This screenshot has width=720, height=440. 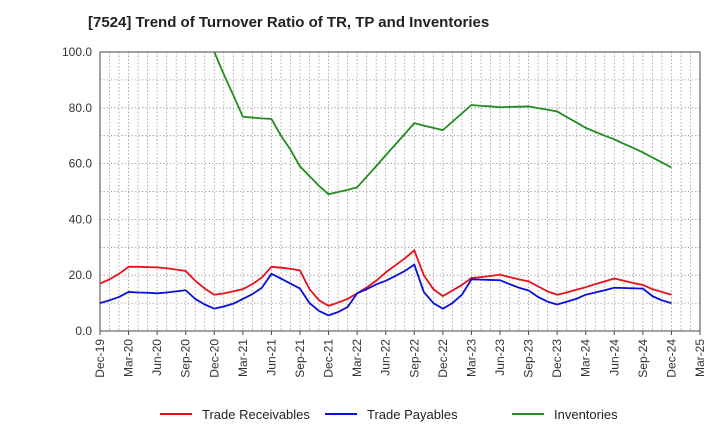 I want to click on legend-label-trade-payables: Trade Payables, so click(x=412, y=414).